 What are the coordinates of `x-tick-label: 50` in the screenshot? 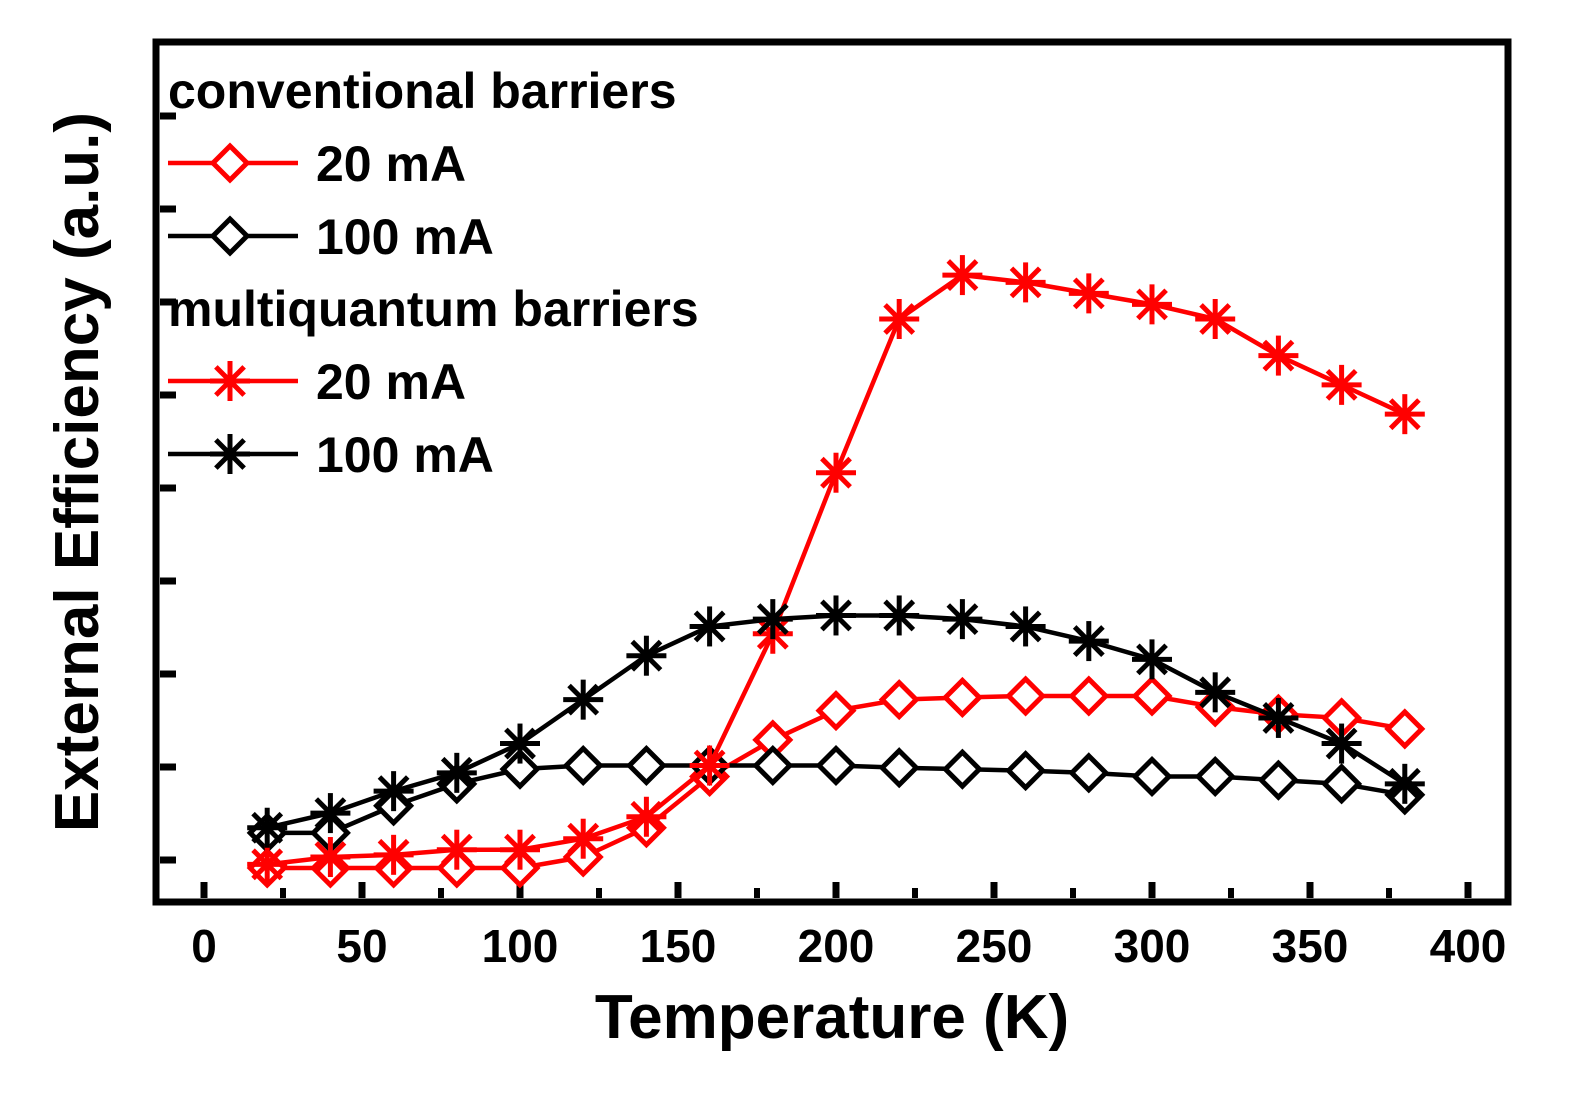 It's located at (361, 946).